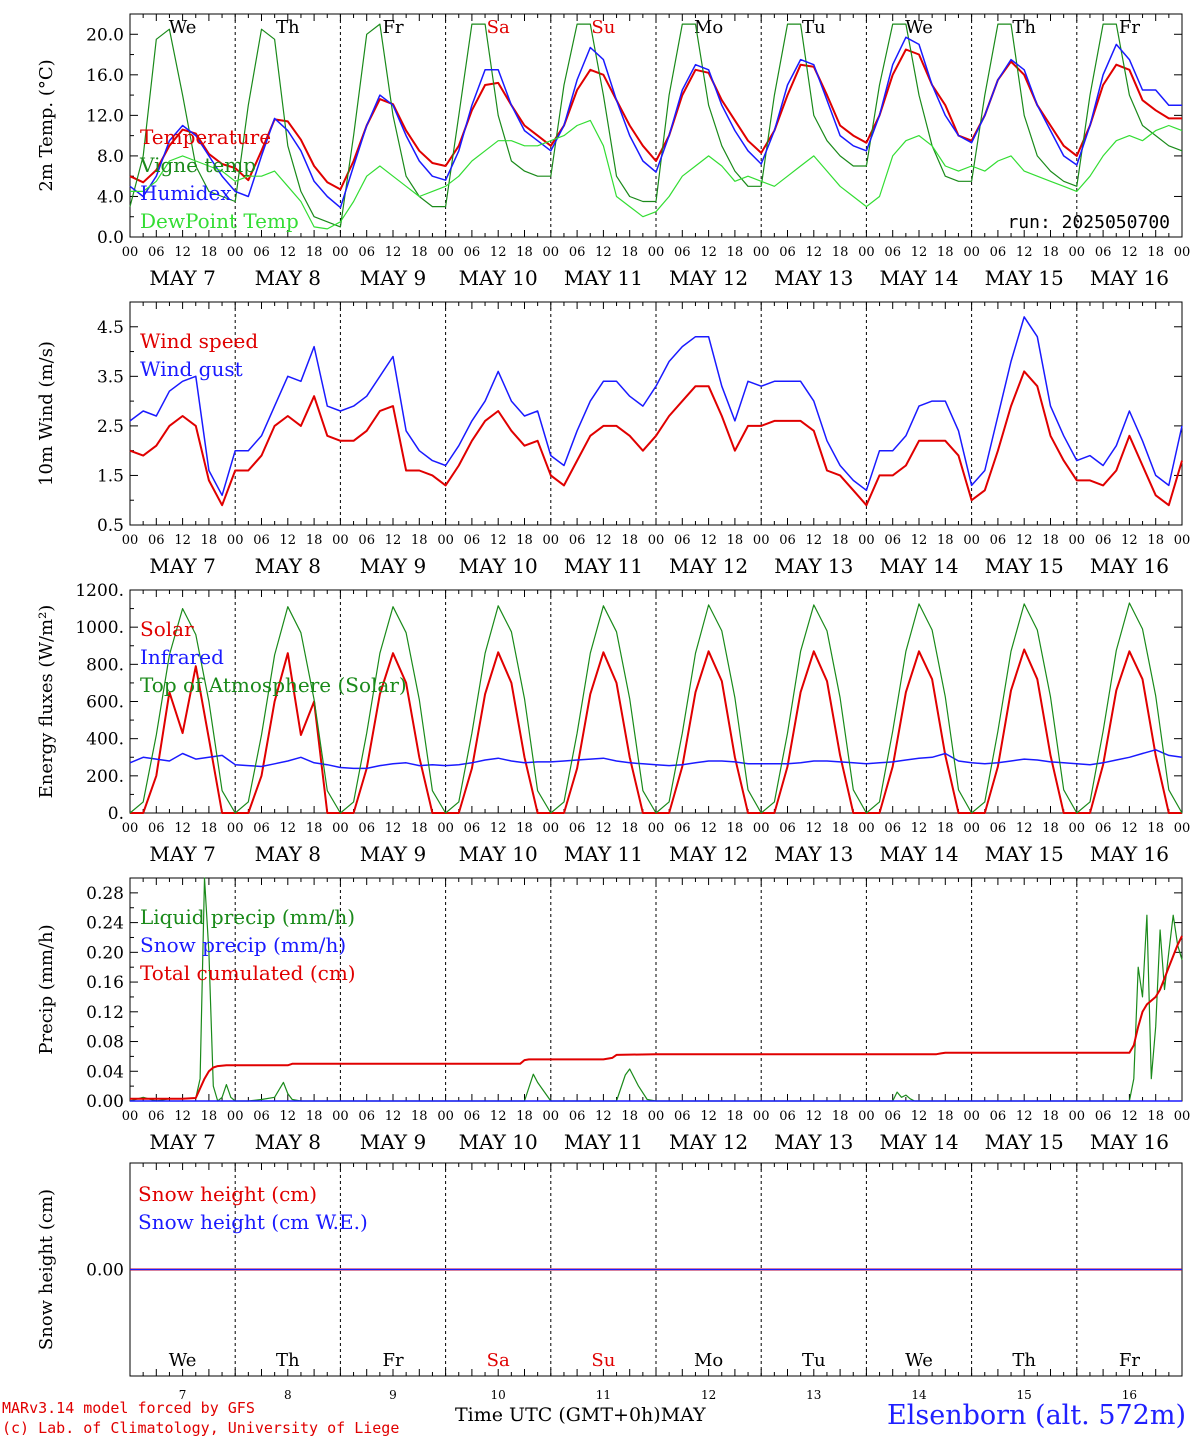  What do you see at coordinates (105, 76) in the screenshot?
I see `panel-0-ytick-label: 16.0` at bounding box center [105, 76].